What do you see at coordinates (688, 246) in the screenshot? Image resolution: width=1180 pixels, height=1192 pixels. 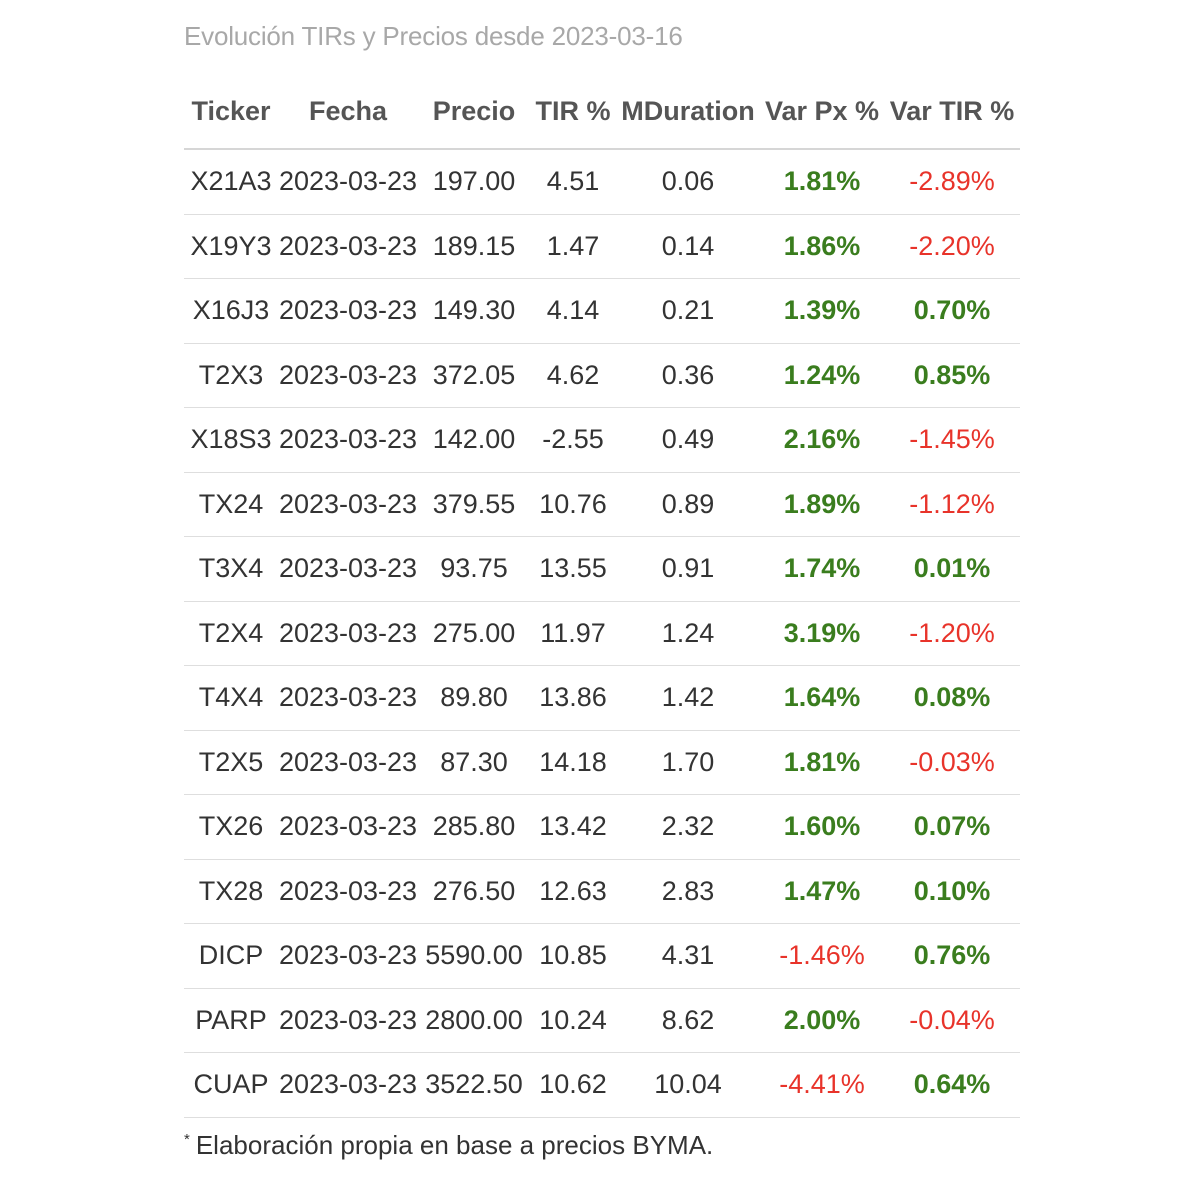 I see `cell-mduration: 0.14` at bounding box center [688, 246].